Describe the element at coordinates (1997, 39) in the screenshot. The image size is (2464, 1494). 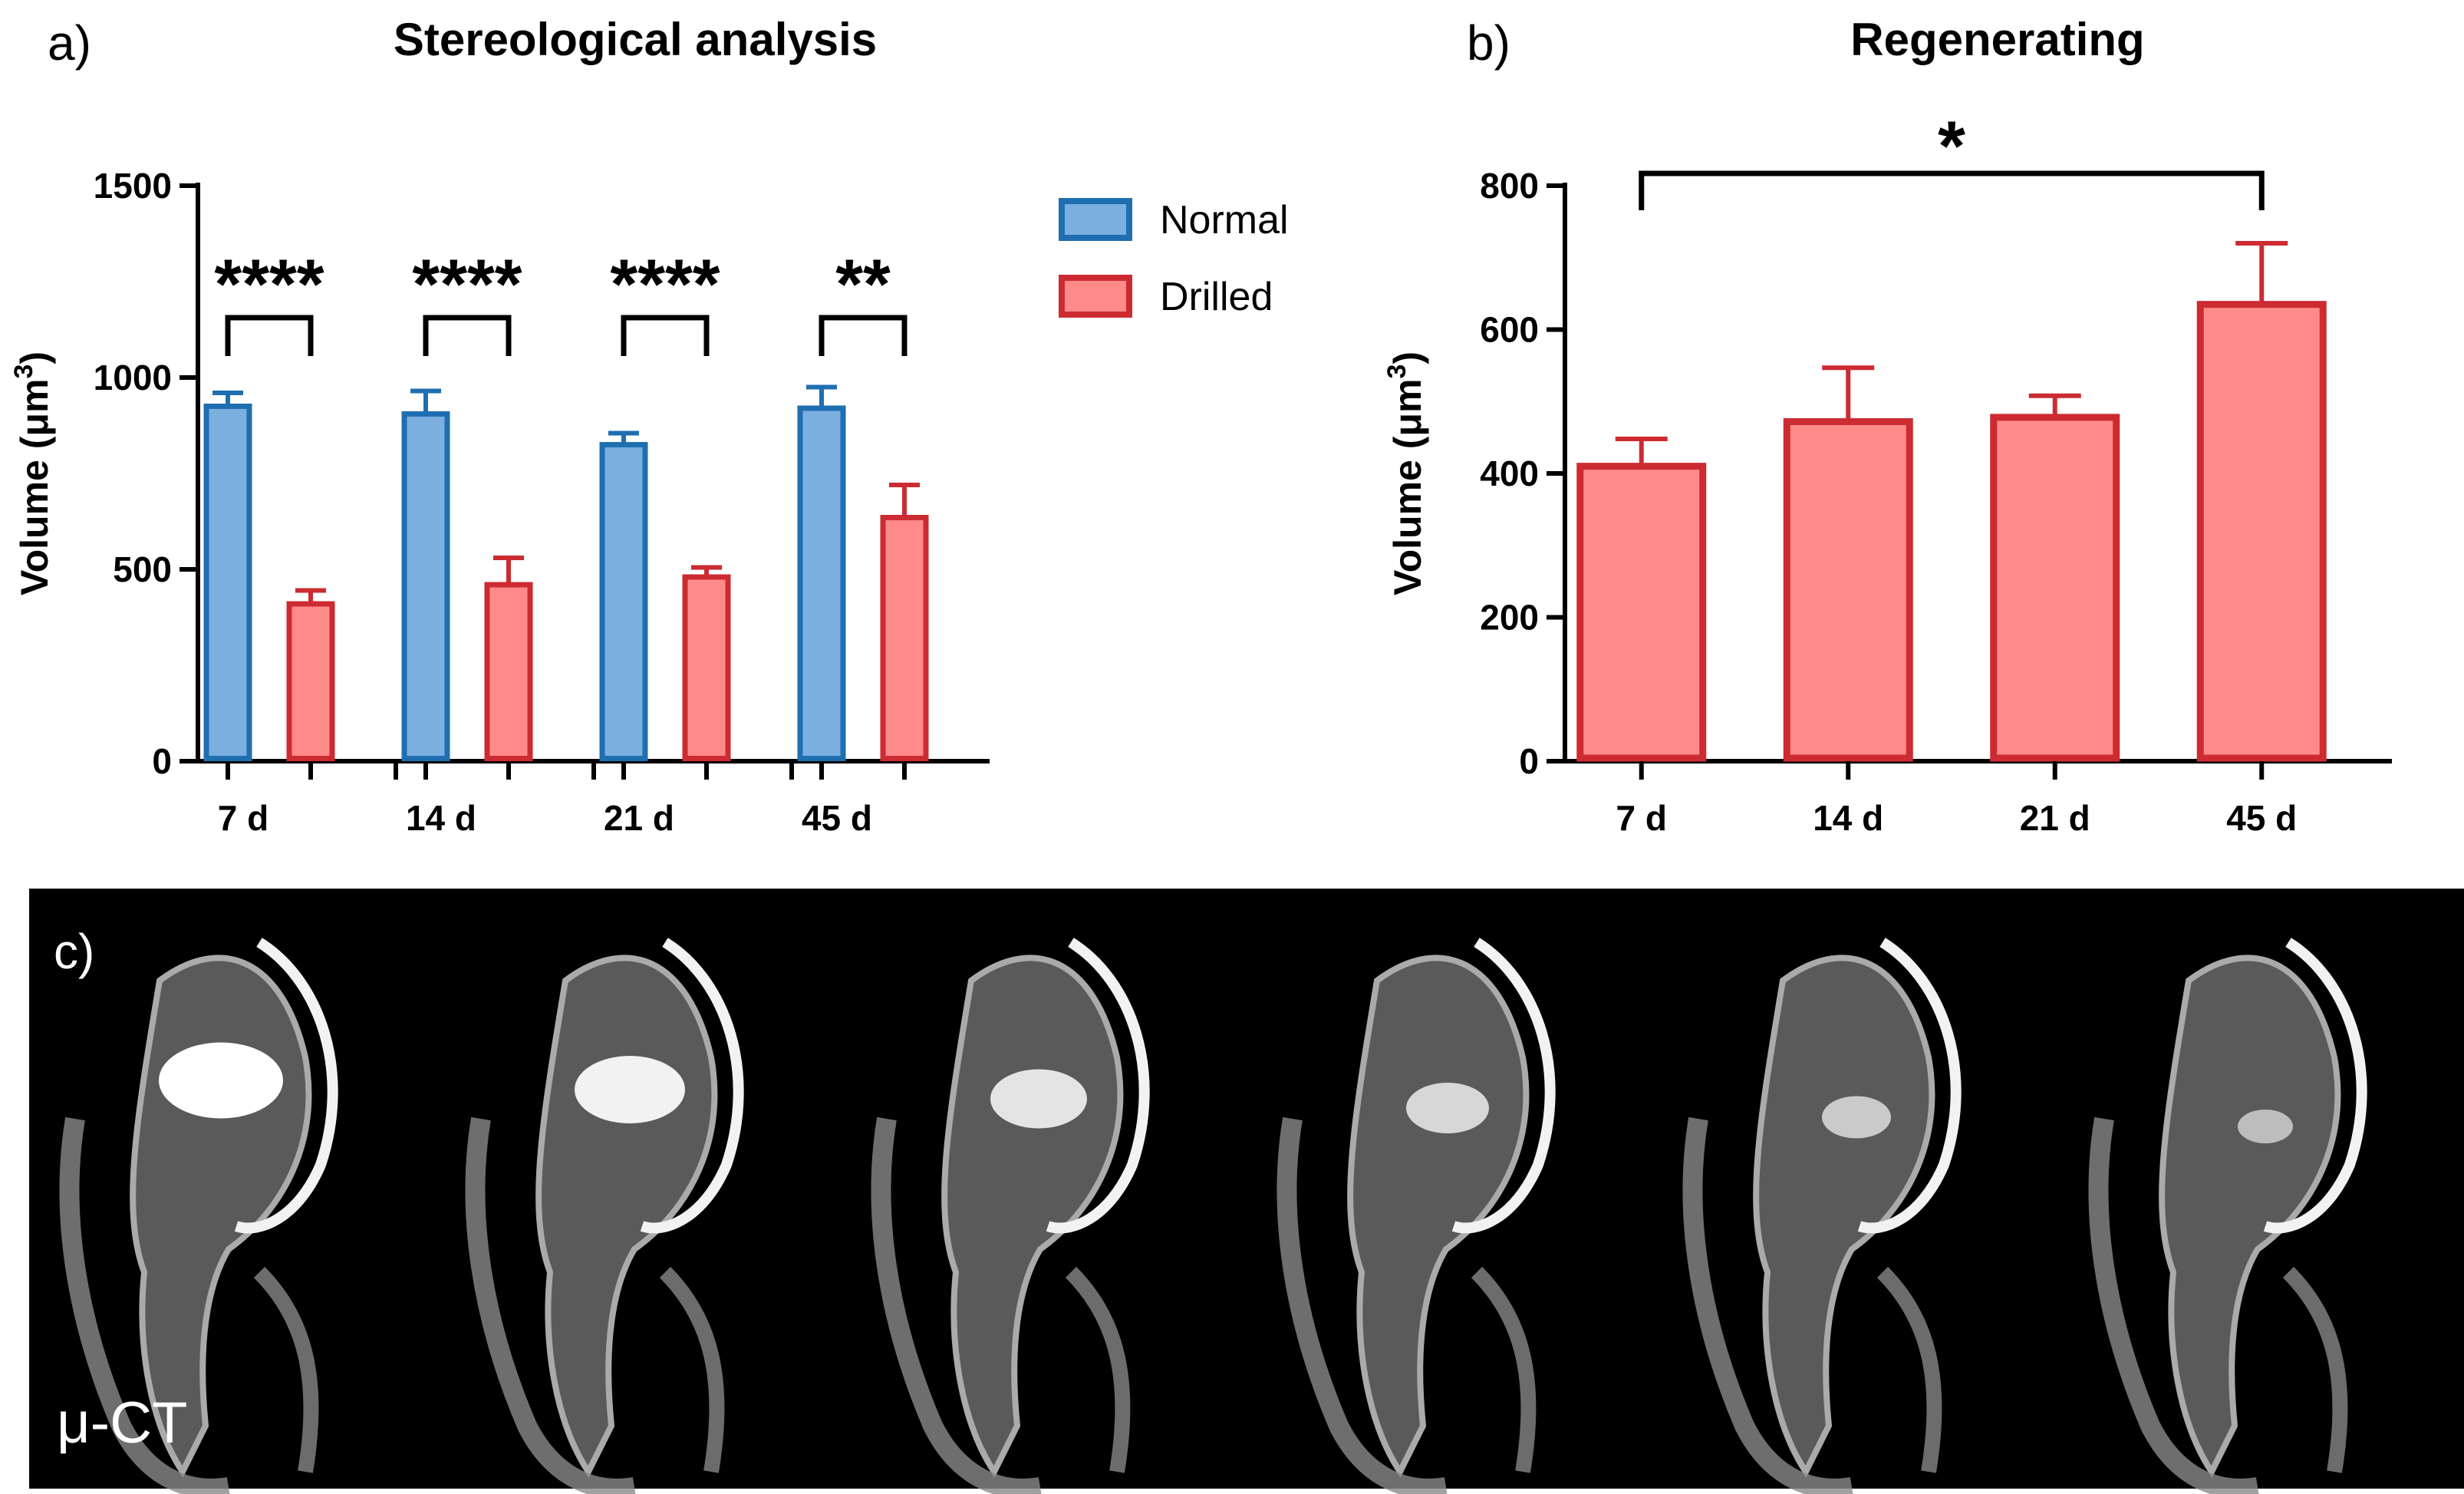
I see `panel-b-title: Regenerating` at that location.